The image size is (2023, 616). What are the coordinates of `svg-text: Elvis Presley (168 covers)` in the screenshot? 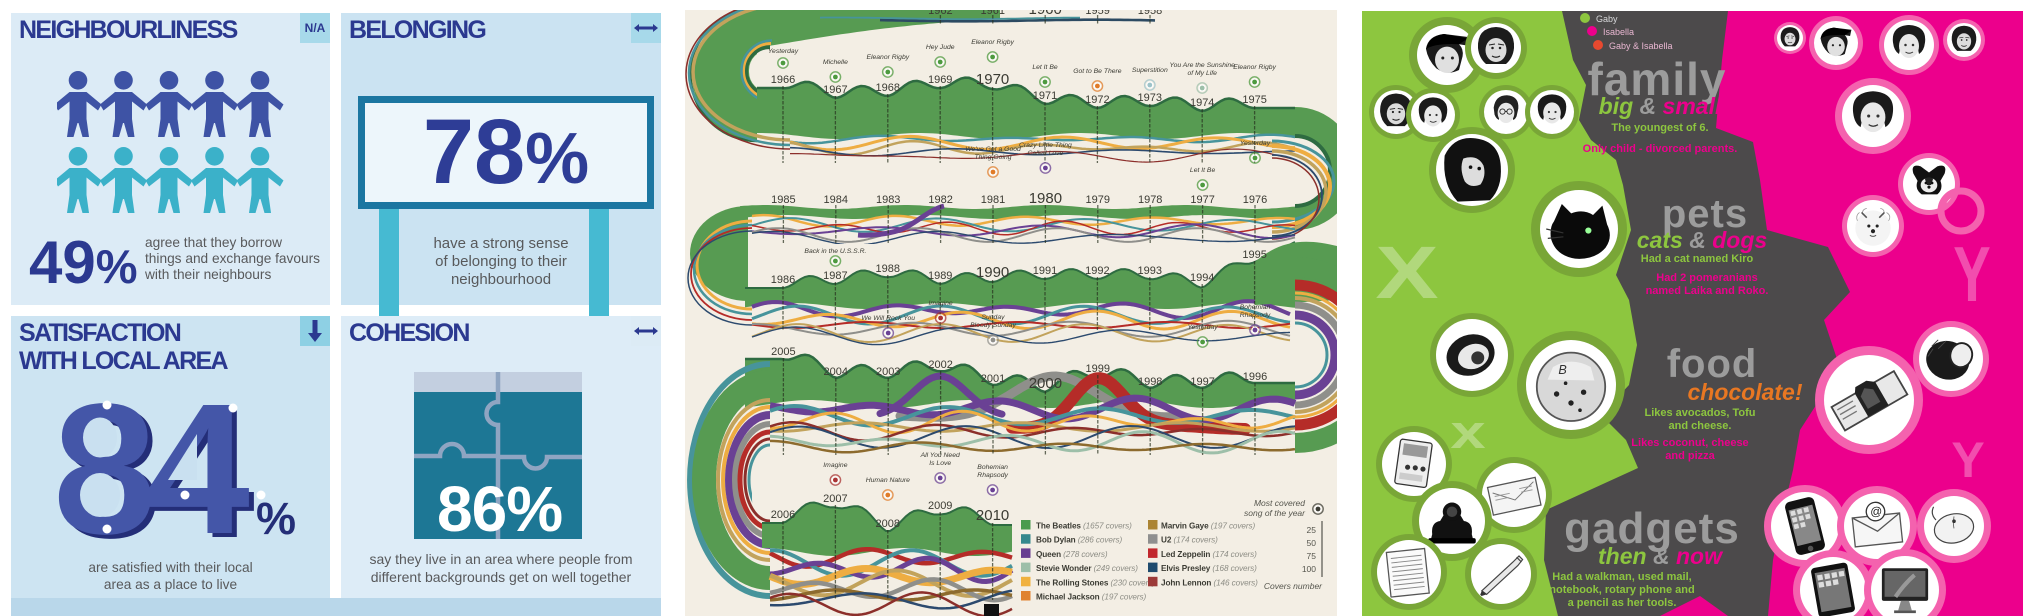 It's located at (1209, 568).